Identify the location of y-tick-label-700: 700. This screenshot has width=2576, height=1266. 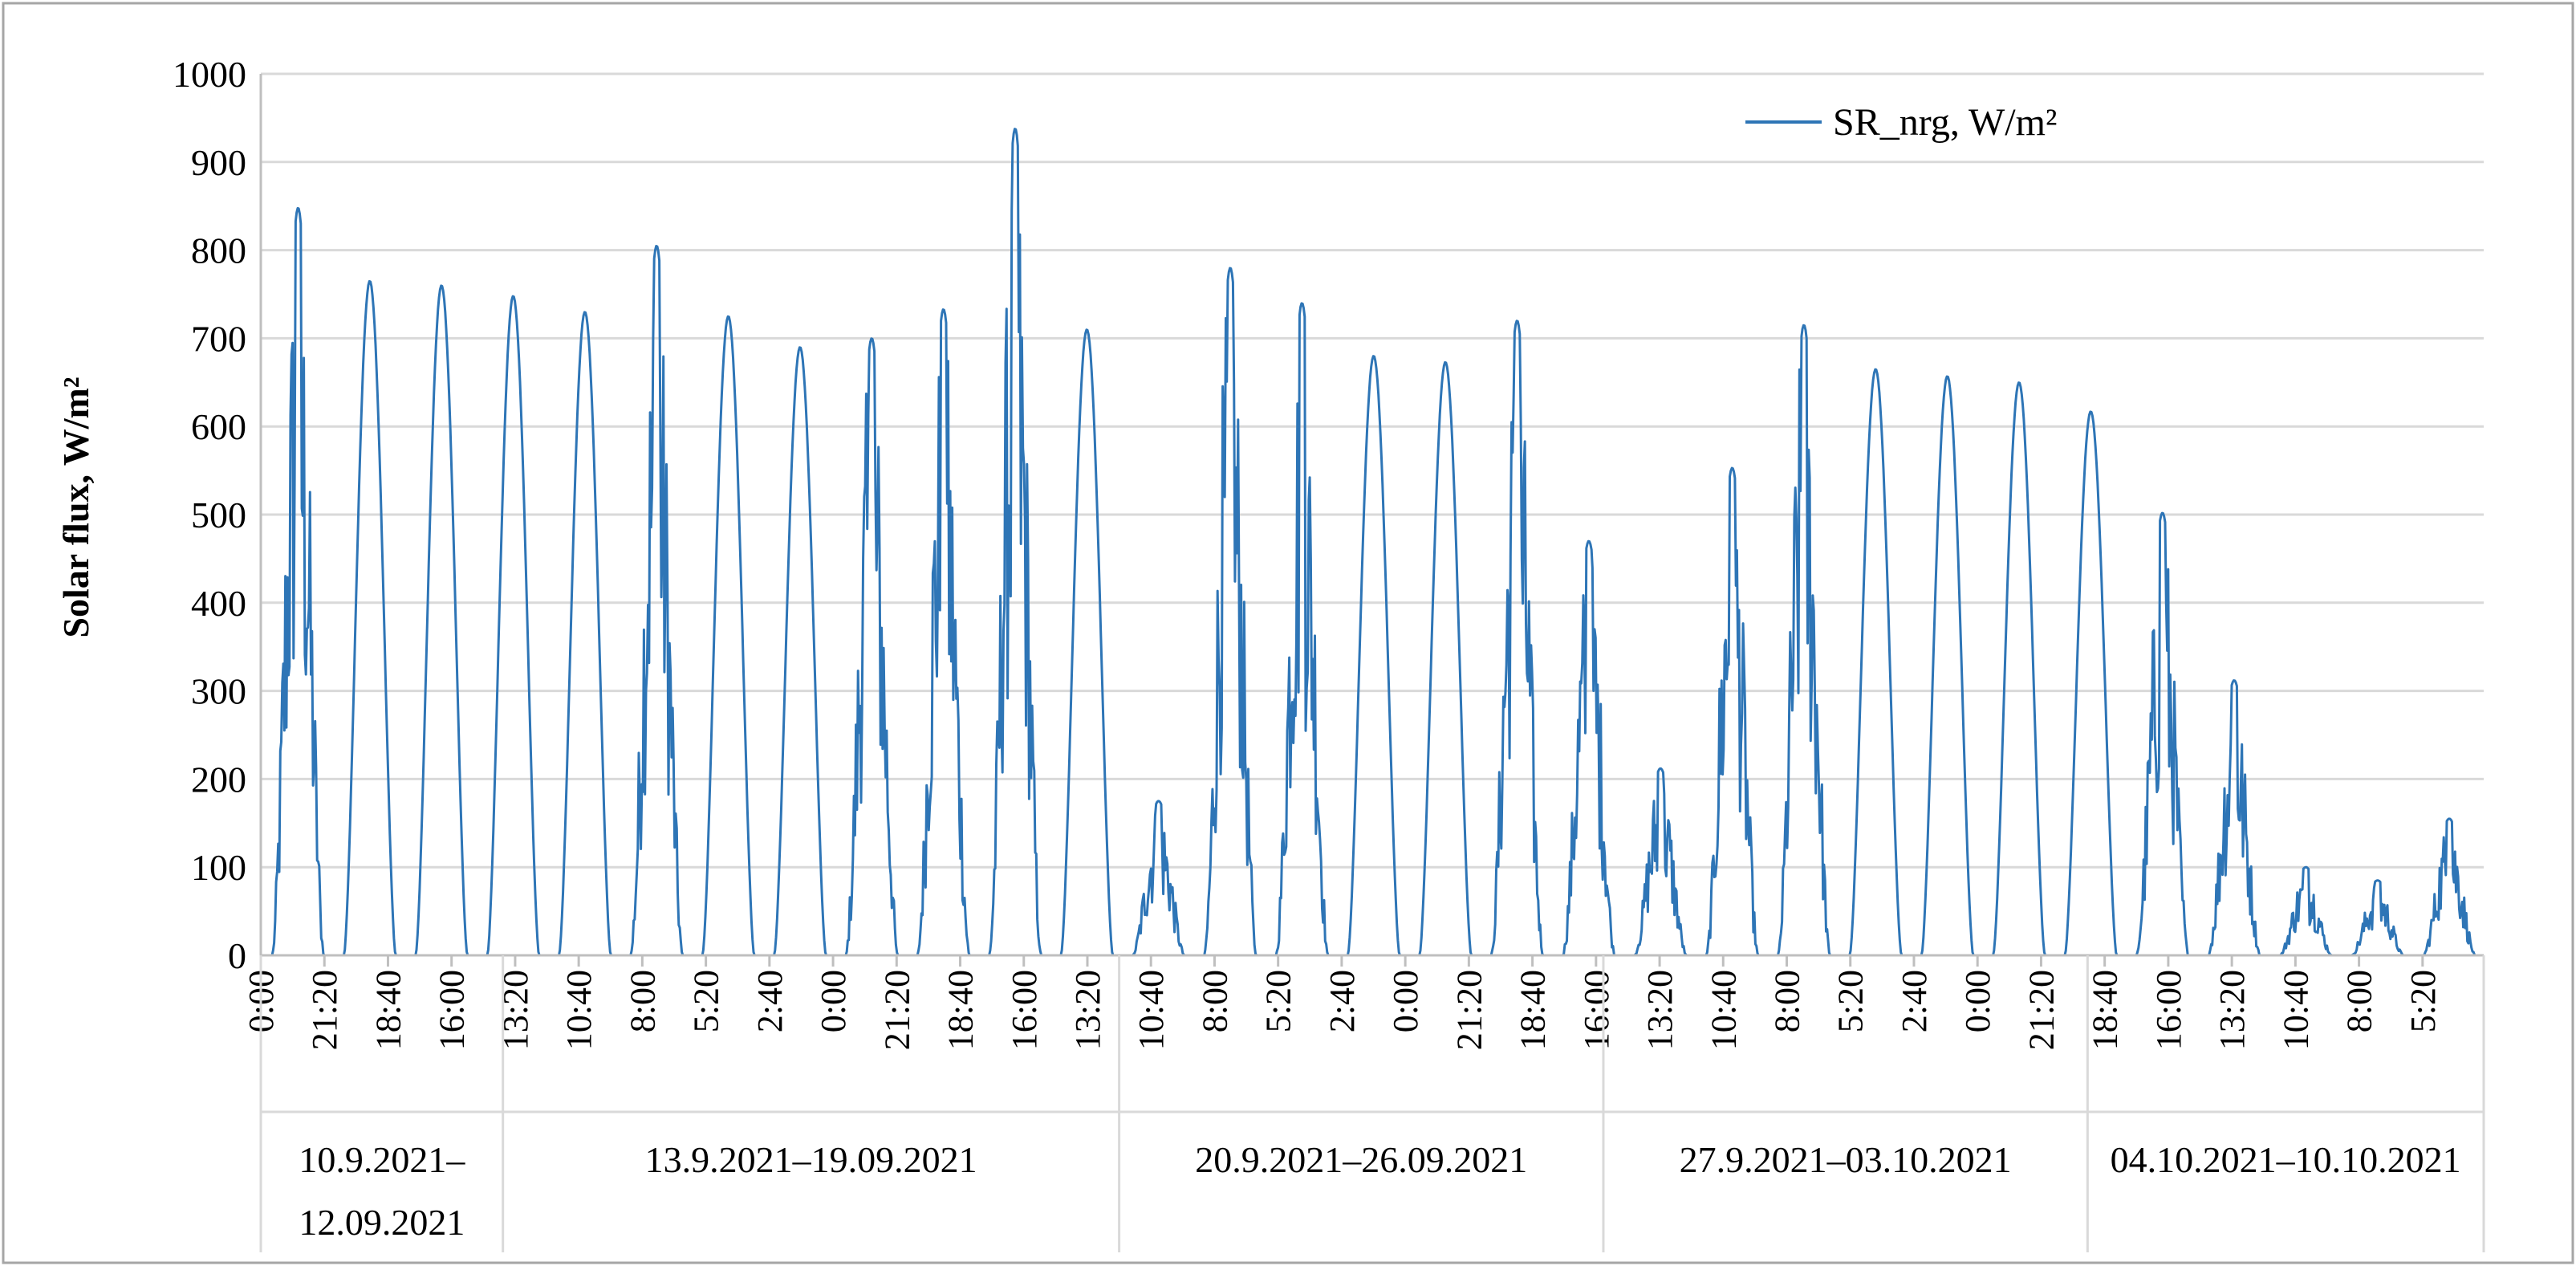
(218, 338).